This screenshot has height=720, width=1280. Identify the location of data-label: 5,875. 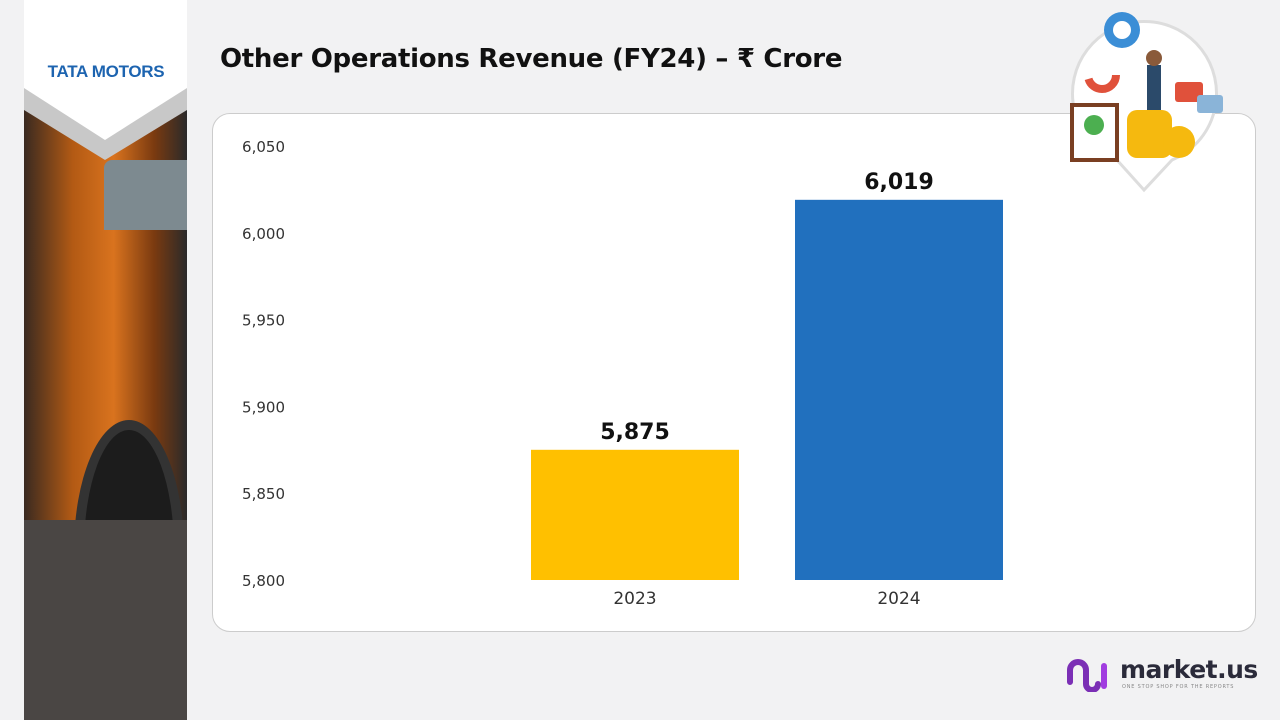
(635, 432).